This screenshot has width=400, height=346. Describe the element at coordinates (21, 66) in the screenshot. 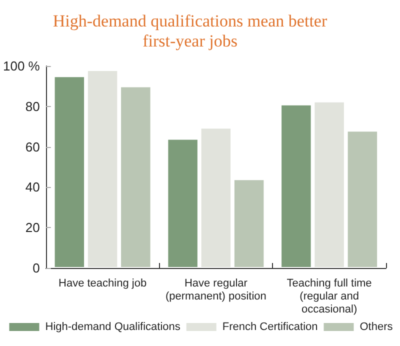

I see `y-tick-label: 100 %` at that location.